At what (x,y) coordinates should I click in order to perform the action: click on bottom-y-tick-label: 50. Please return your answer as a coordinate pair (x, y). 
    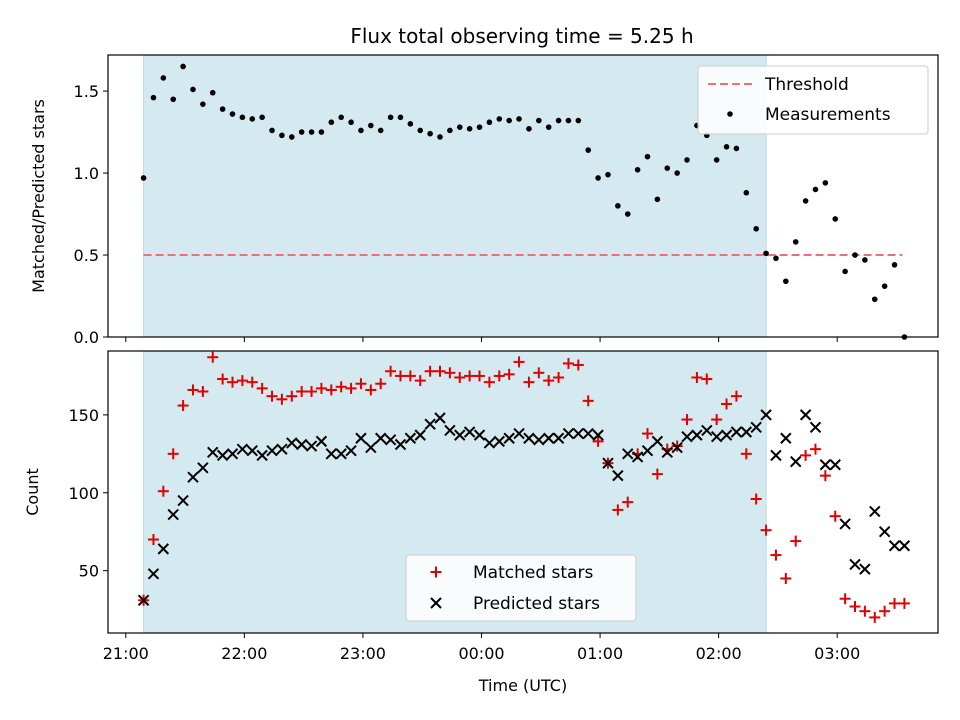
    Looking at the image, I should click on (89, 571).